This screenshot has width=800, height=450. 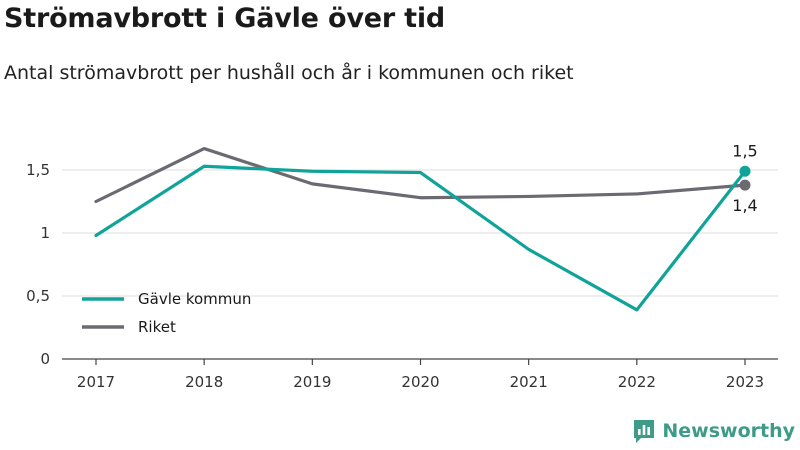 I want to click on y-tick-label: 0,5, so click(x=38, y=296).